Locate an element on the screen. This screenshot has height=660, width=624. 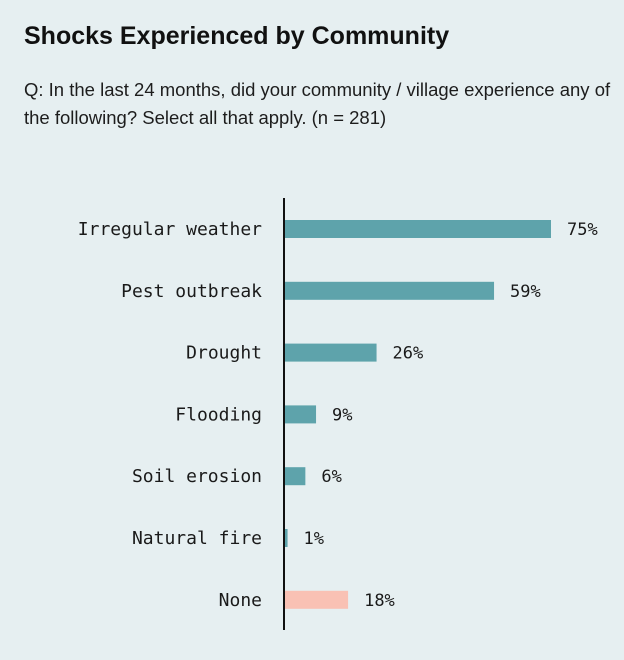
value-label-6: 18% is located at coordinates (379, 601).